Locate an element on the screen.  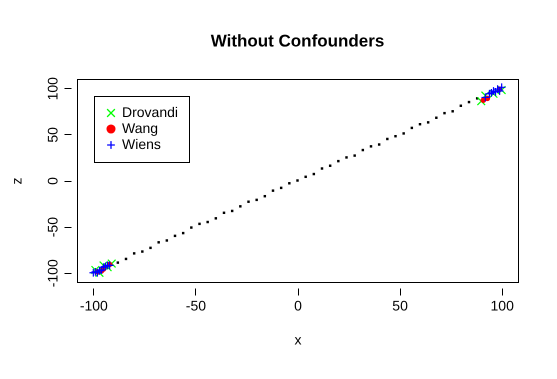
x-tick-label: 0 is located at coordinates (298, 306).